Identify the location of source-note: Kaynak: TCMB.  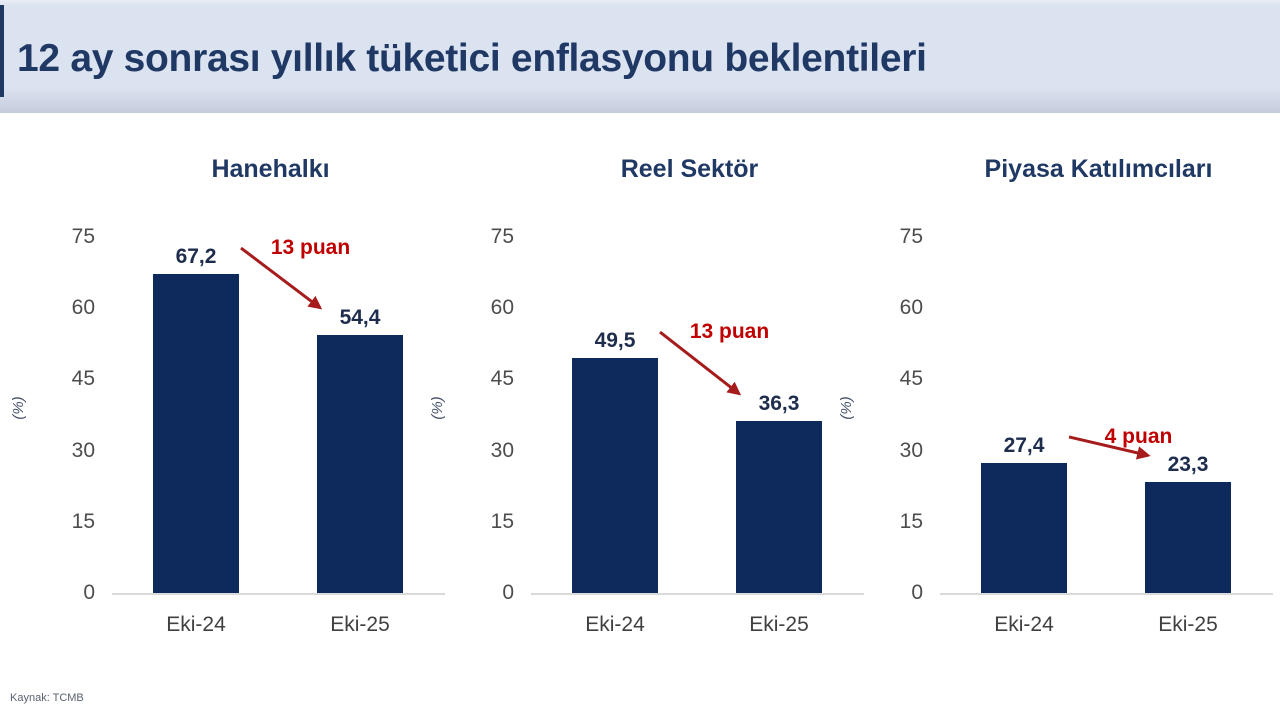
(47, 698).